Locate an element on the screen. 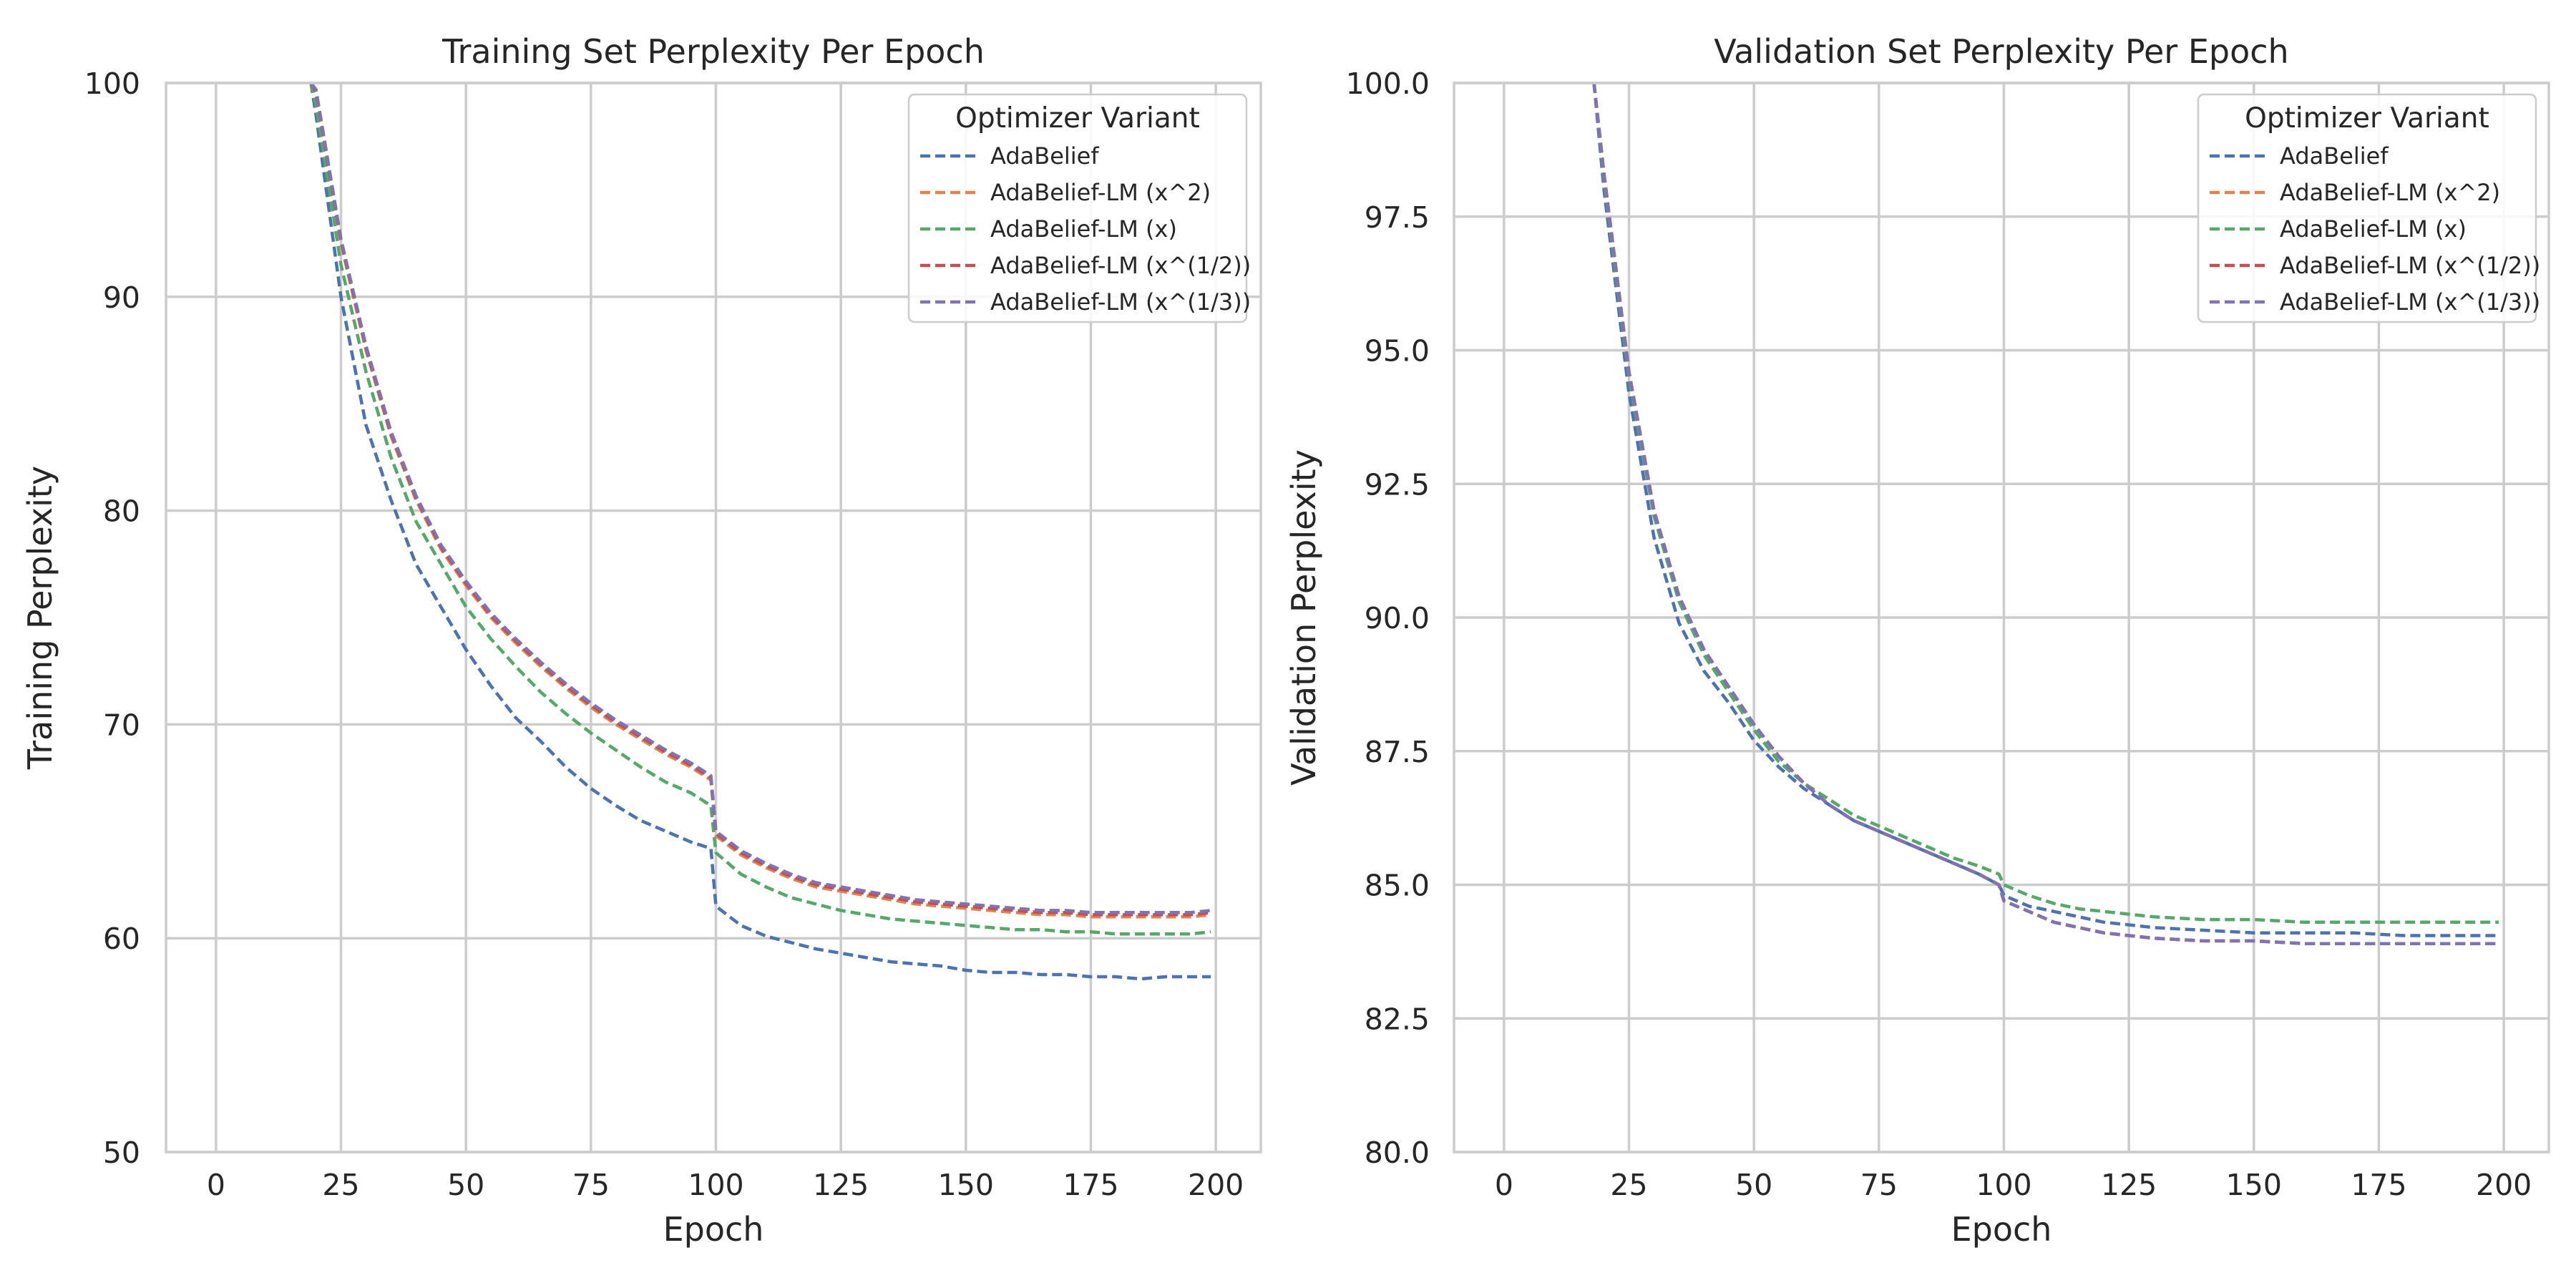  chart-0-x-tick-label-0: 0 is located at coordinates (216, 1185).